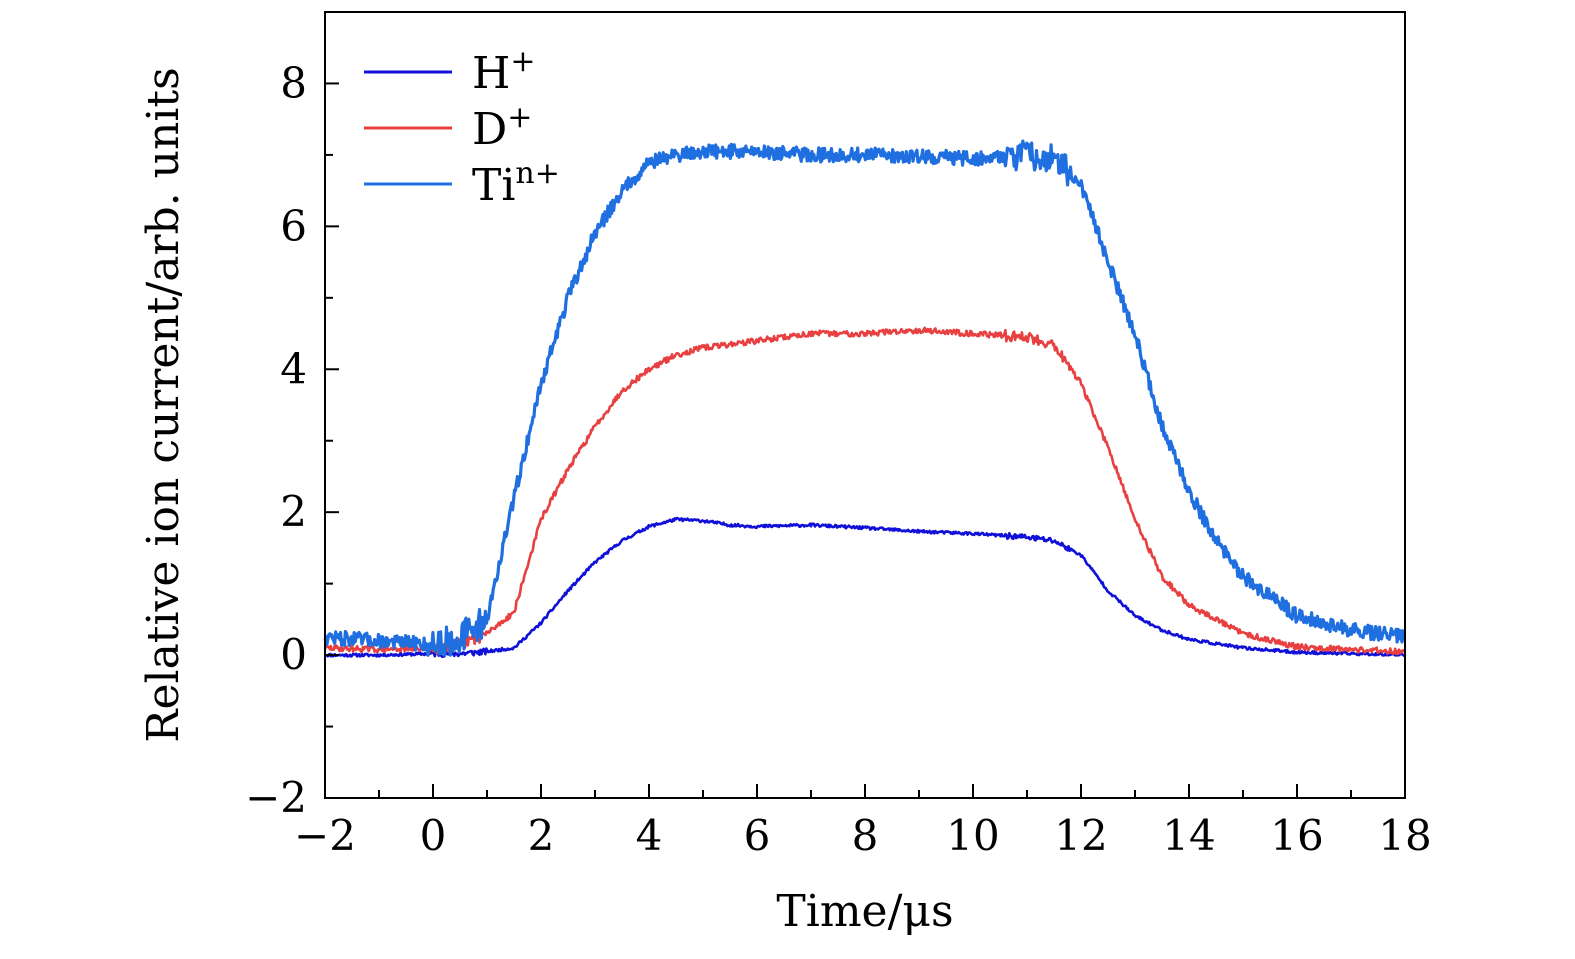 This screenshot has height=959, width=1575. What do you see at coordinates (293, 654) in the screenshot?
I see `y-tick-label: 0` at bounding box center [293, 654].